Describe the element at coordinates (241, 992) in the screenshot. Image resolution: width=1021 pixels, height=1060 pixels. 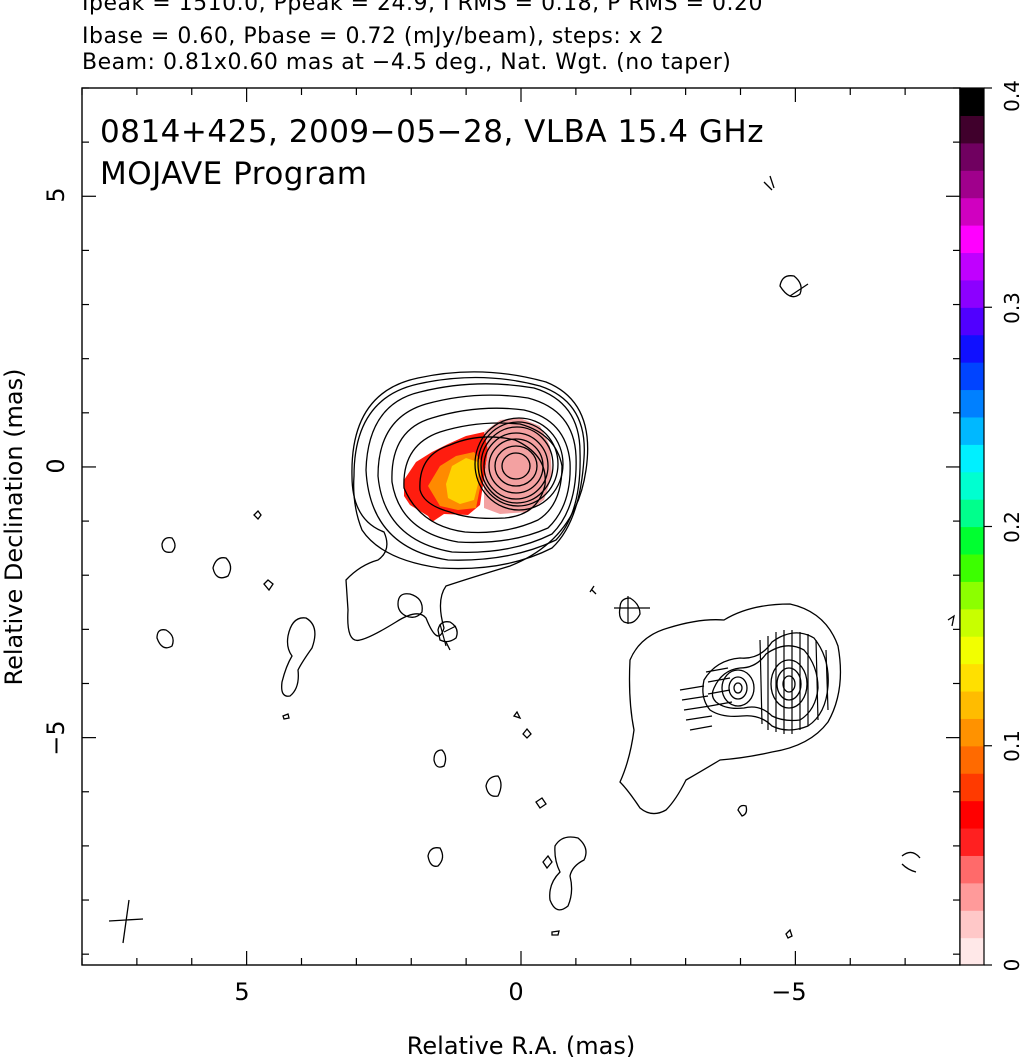
I see `x-tick-label: 5` at that location.